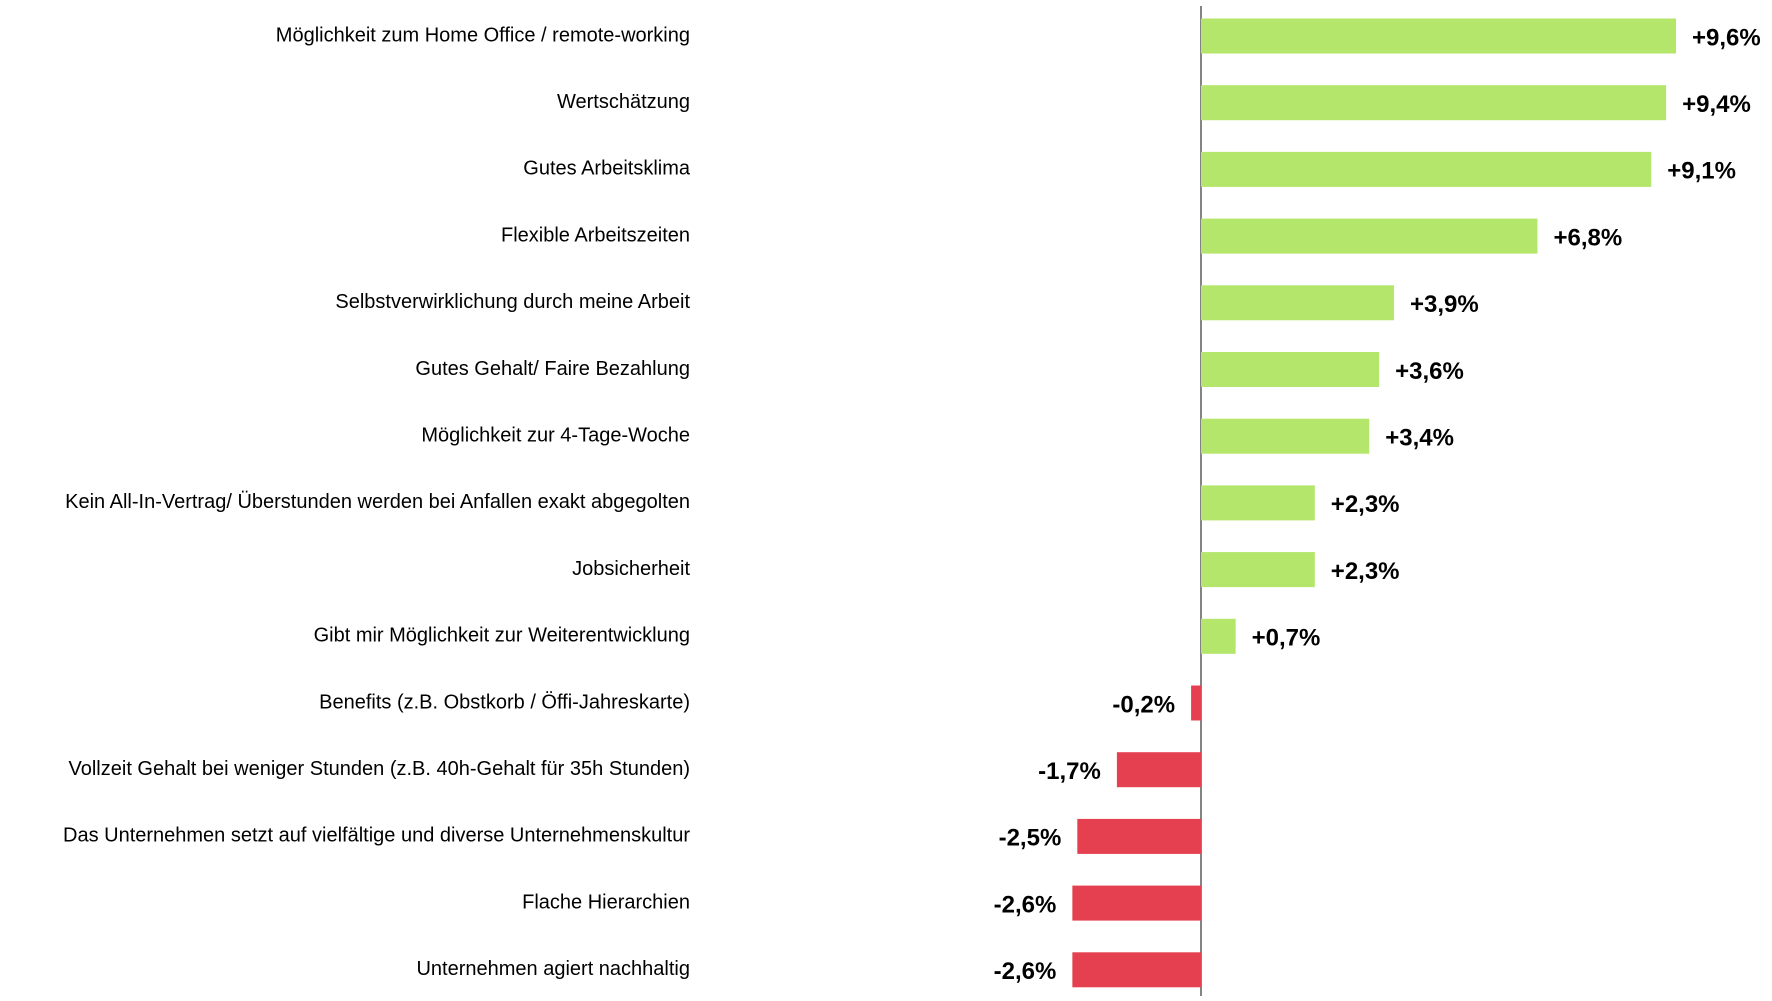  I want to click on value-label: +3,6%, so click(1429, 371).